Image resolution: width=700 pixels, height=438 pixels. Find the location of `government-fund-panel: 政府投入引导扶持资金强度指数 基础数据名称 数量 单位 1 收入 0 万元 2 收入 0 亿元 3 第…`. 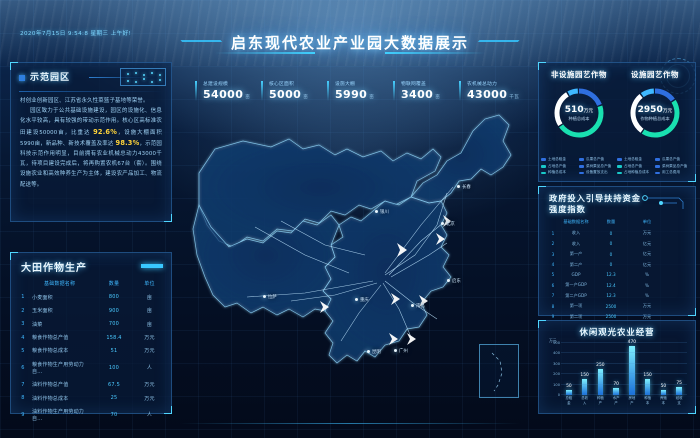

government-fund-panel: 政府投入引导扶持资金强度指数 基础数据名称 数量 单位 1 收入 0 万元 2 收入 0 亿元 3 第… is located at coordinates (617, 252).